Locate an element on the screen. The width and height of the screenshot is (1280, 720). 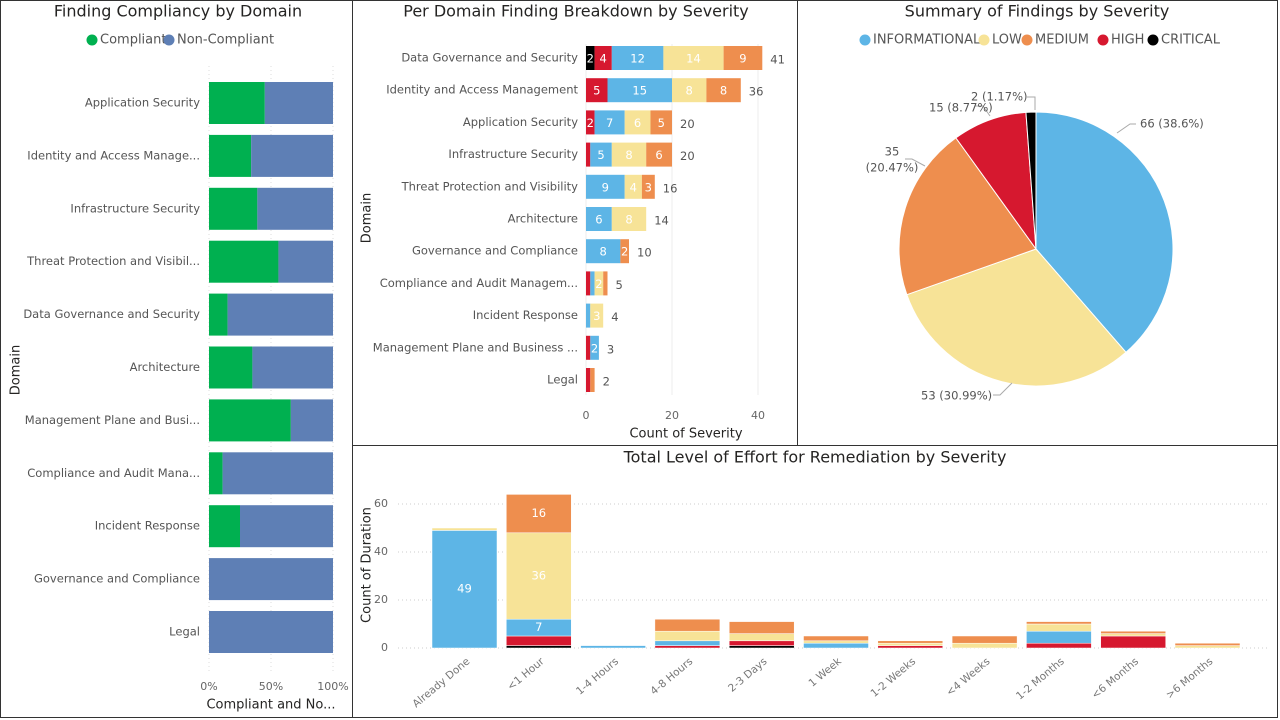
severity-segment-critical is located at coordinates (590, 58).